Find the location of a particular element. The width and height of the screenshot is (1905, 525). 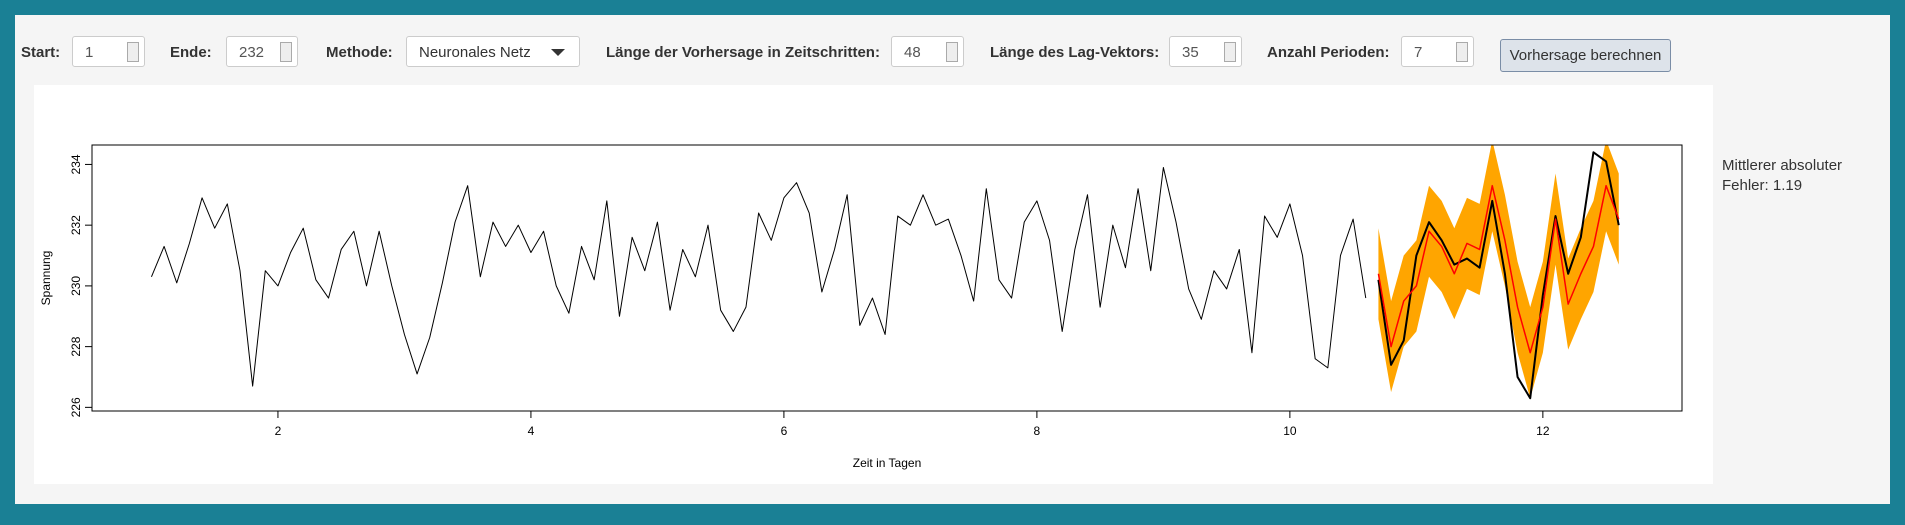

label: Methode: is located at coordinates (359, 52).